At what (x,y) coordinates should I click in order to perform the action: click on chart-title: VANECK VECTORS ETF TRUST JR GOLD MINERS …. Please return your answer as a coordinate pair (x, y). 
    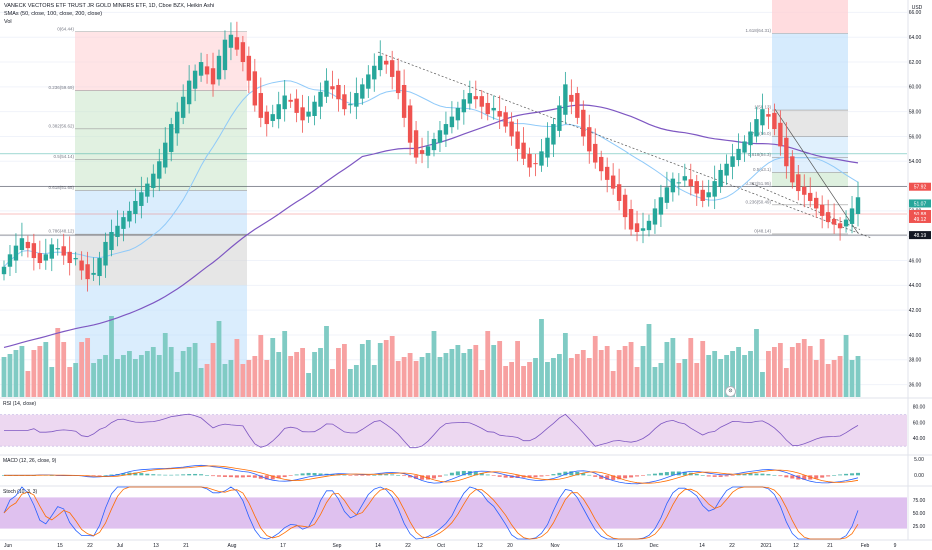
    Looking at the image, I should click on (109, 6).